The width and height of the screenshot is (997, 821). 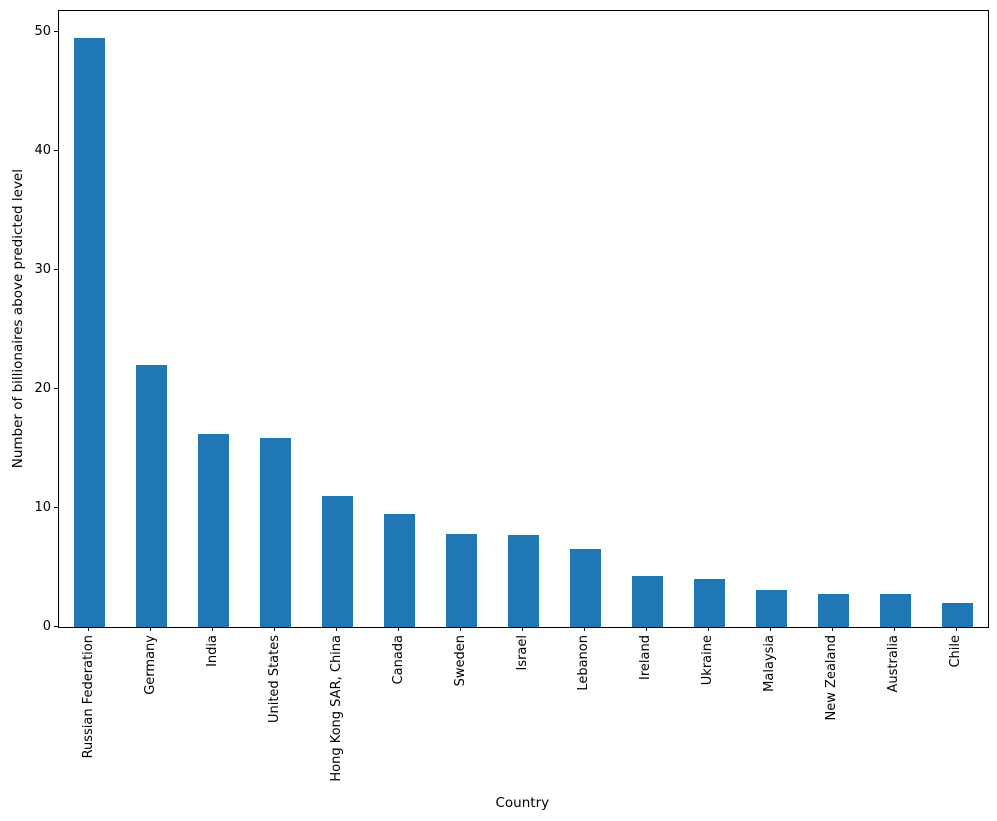 What do you see at coordinates (89, 629) in the screenshot?
I see `x-tick-mark-russian-federation` at bounding box center [89, 629].